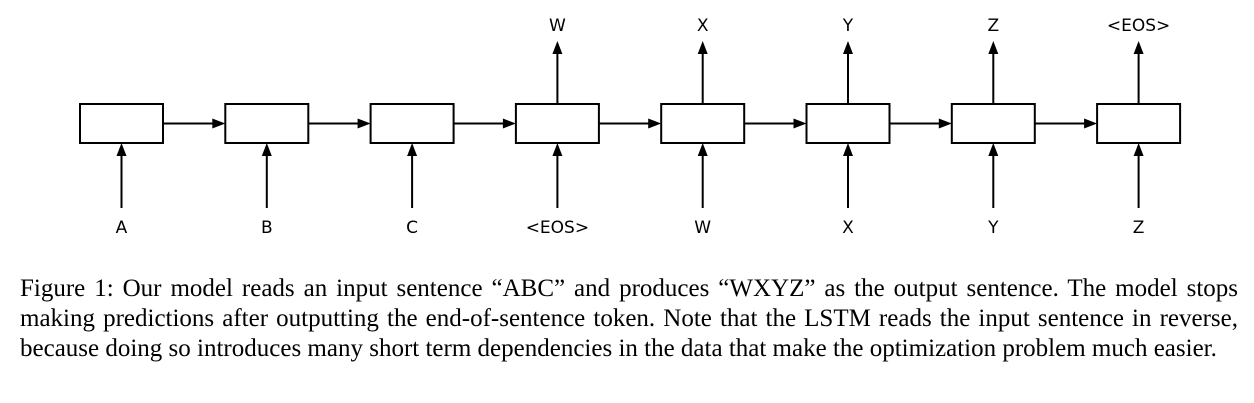  Describe the element at coordinates (993, 228) in the screenshot. I see `input-token-label: Y` at that location.